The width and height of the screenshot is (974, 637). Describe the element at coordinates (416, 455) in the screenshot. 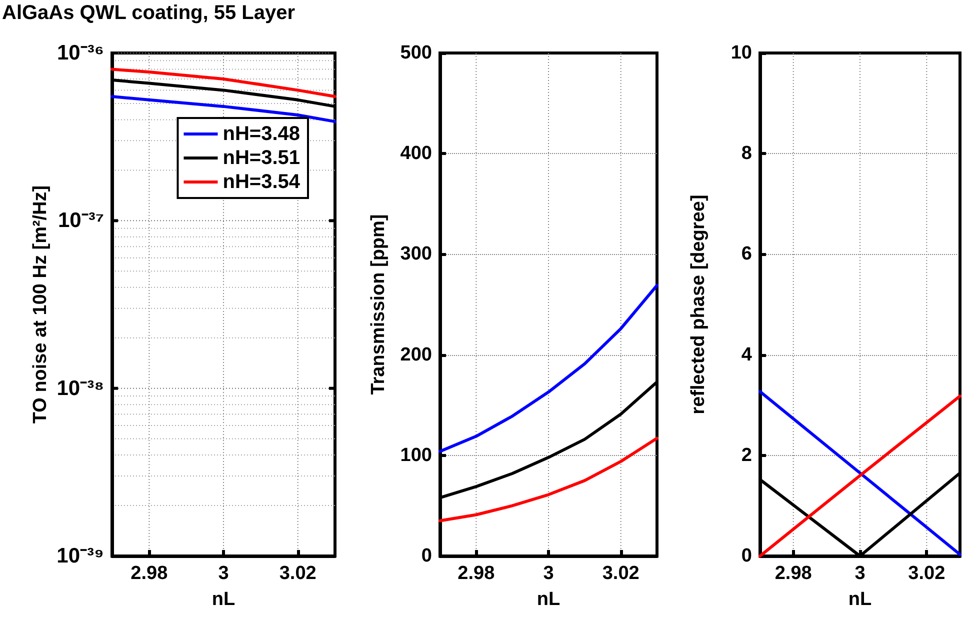

I see `y-tick-label: 100` at that location.